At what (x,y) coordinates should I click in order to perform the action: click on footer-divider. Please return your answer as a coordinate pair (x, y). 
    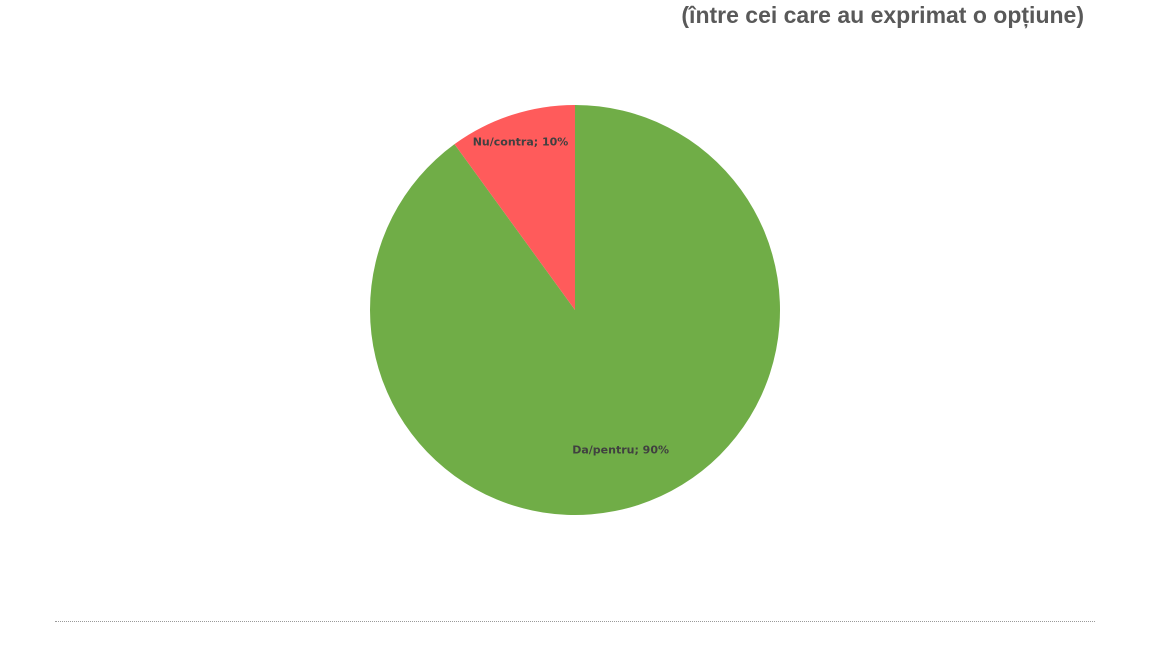
    Looking at the image, I should click on (575, 621).